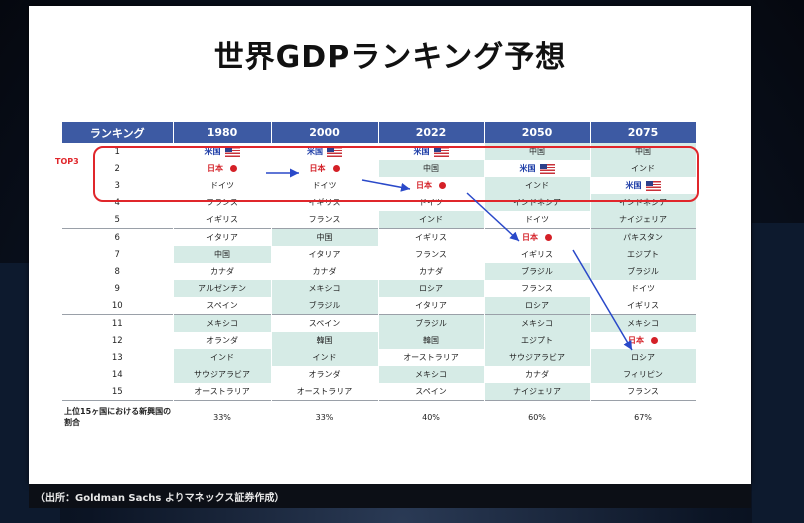  What do you see at coordinates (537, 416) in the screenshot?
I see `emerging-share-value: 60%` at bounding box center [537, 416].